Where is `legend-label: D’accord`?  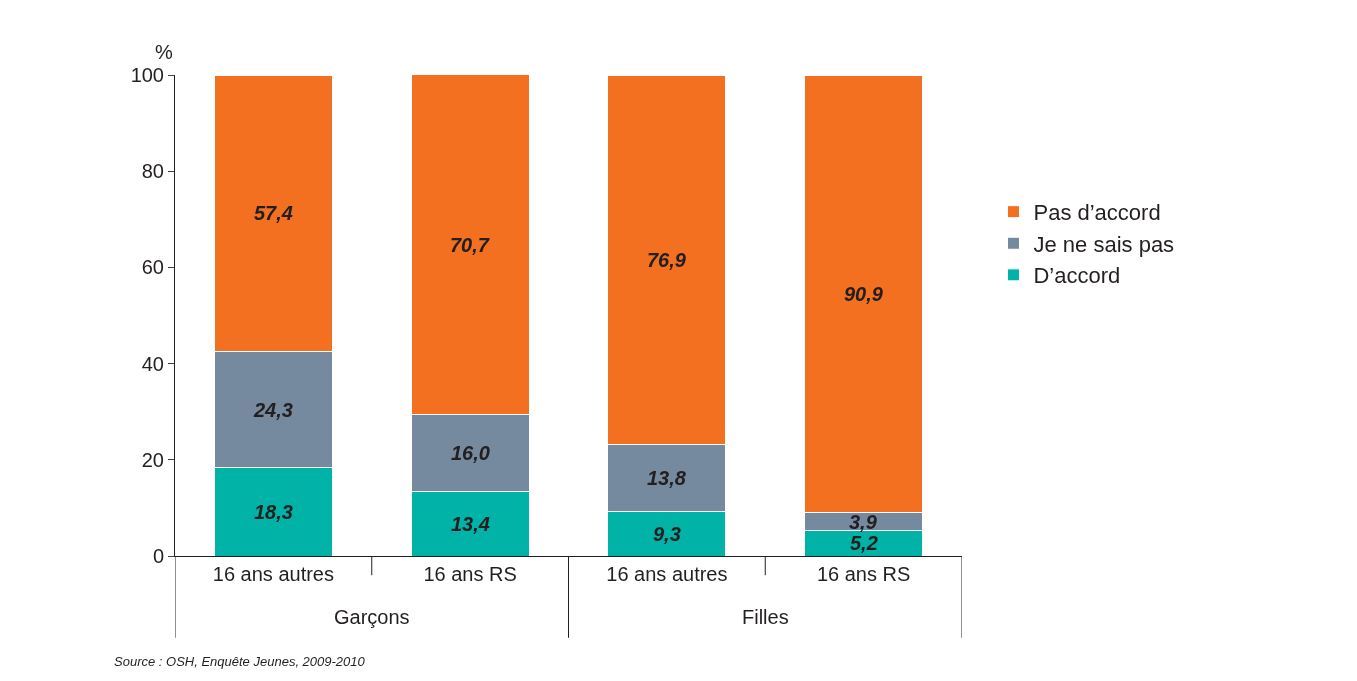 legend-label: D’accord is located at coordinates (1077, 276).